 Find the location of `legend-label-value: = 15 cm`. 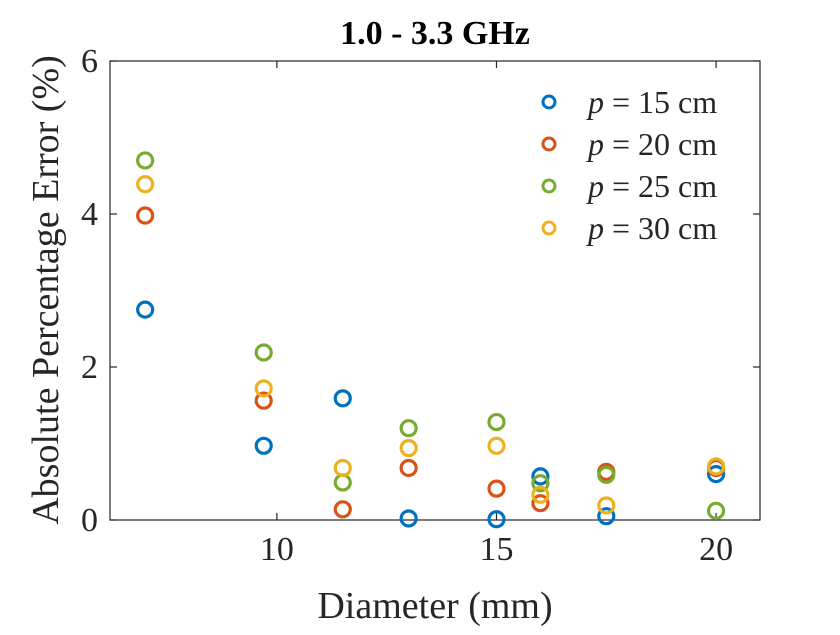

legend-label-value: = 15 cm is located at coordinates (660, 102).